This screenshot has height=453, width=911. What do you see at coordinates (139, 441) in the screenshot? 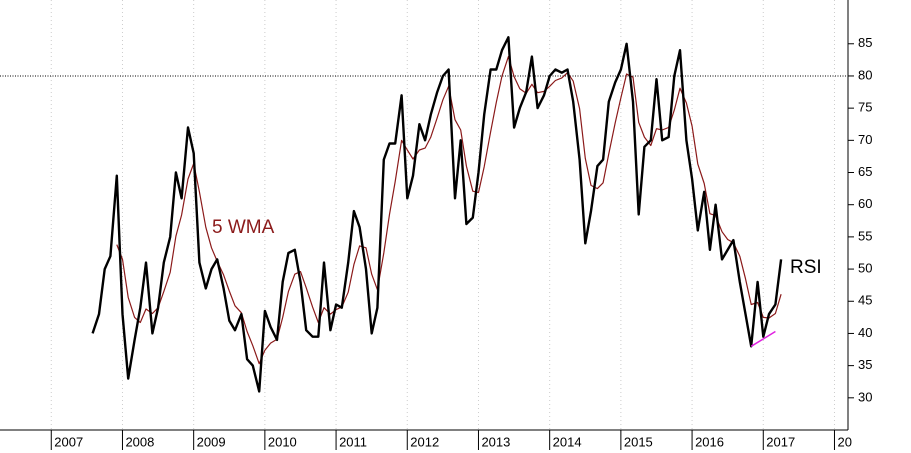
I see `x-tick-label: 2008` at bounding box center [139, 441].